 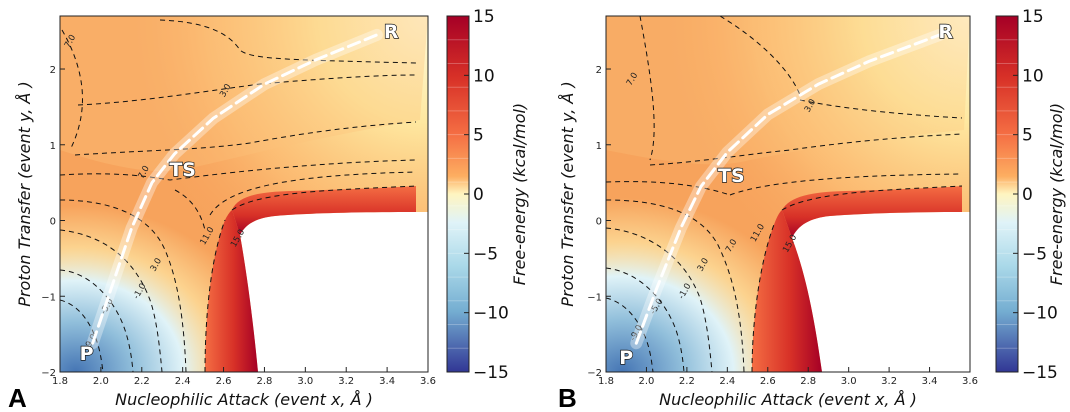 What do you see at coordinates (1035, 195) in the screenshot?
I see `colorbar-ticks-b: 15 10 5 0 −5 −10 −15` at bounding box center [1035, 195].